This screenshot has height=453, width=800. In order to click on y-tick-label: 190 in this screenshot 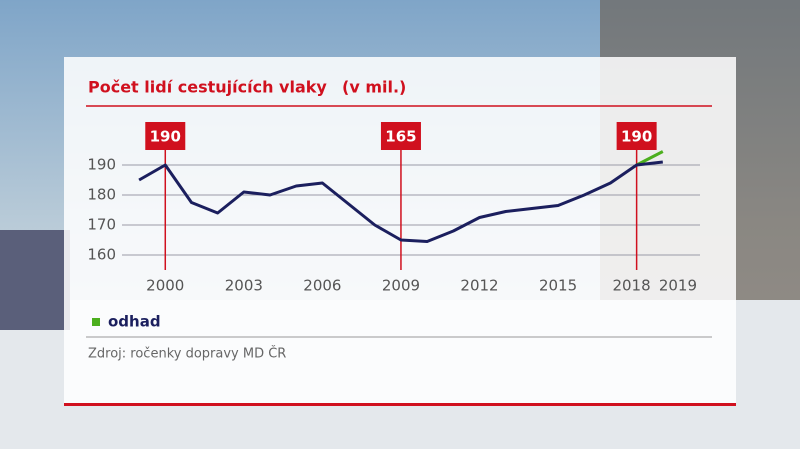, I will do `click(101, 165)`.